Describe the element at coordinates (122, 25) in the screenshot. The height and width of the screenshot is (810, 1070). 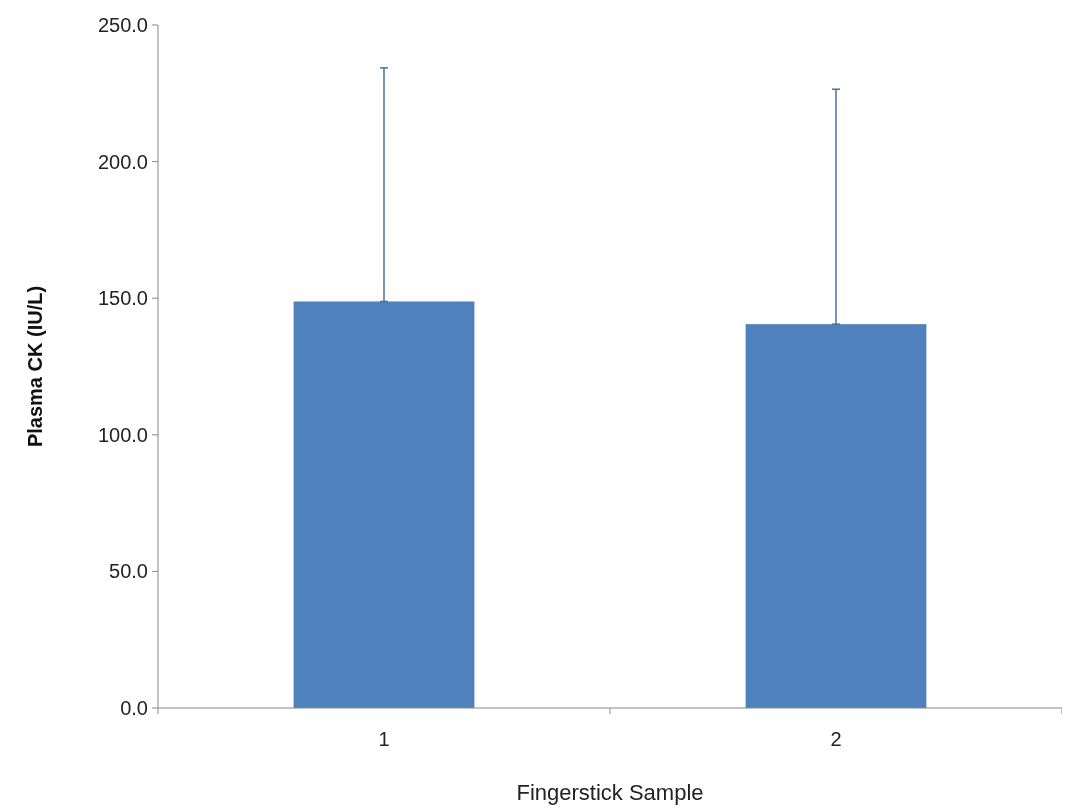
I see `y-tick-label: 250.0` at that location.